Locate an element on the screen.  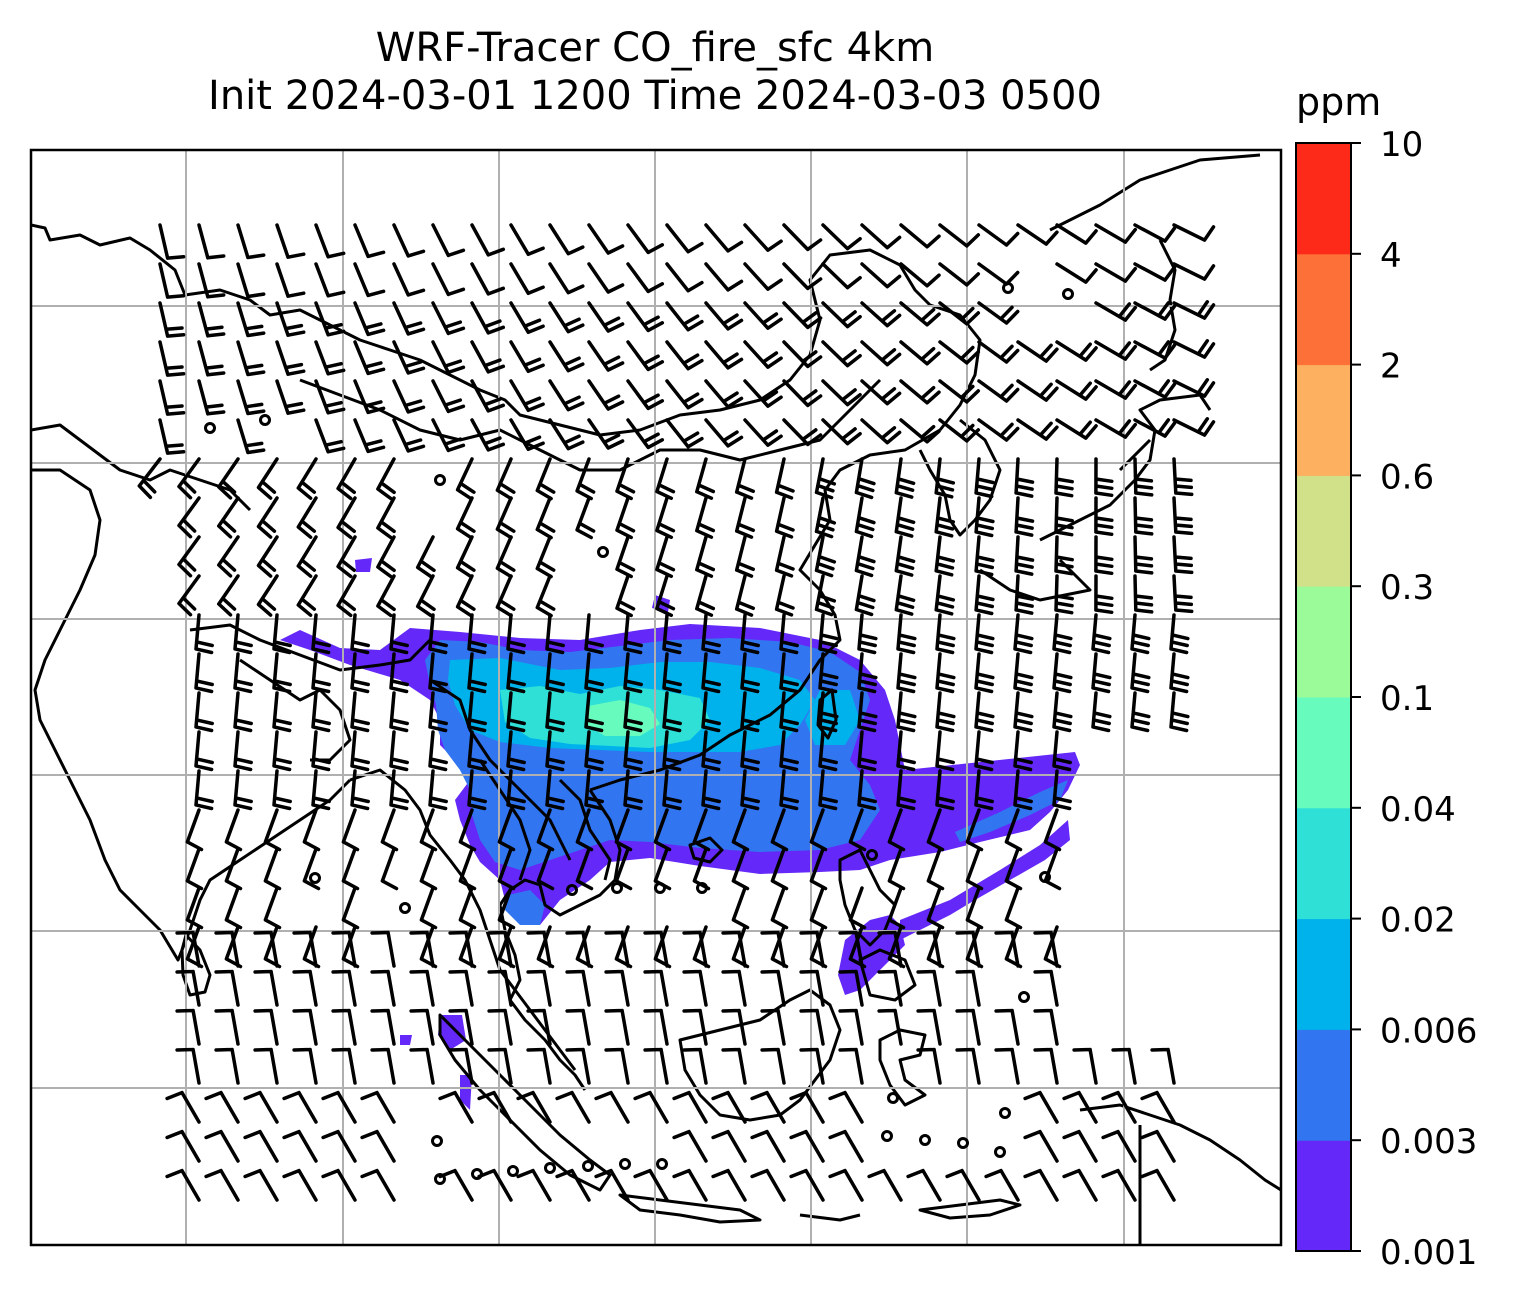
colorbar-unit-label: ppm is located at coordinates (1339, 102).